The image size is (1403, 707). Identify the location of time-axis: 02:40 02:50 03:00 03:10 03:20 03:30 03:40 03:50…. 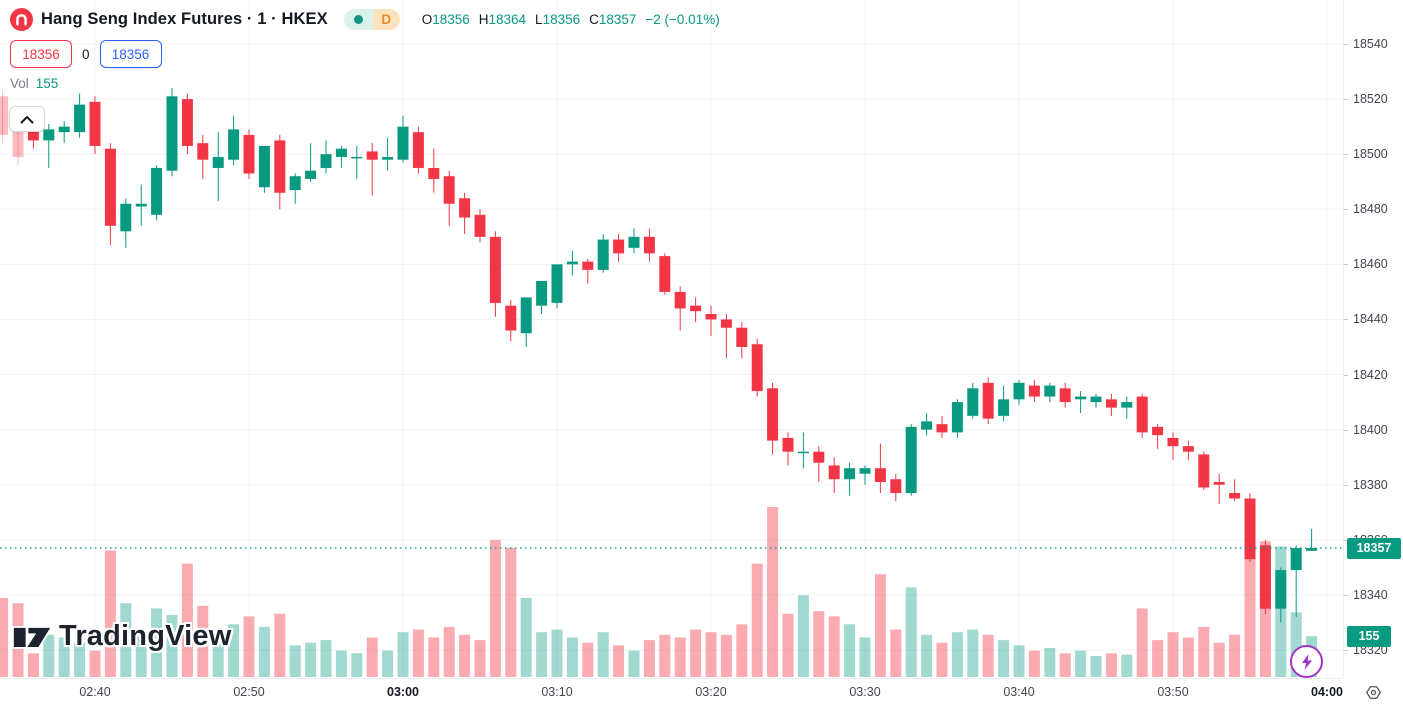
(701, 692).